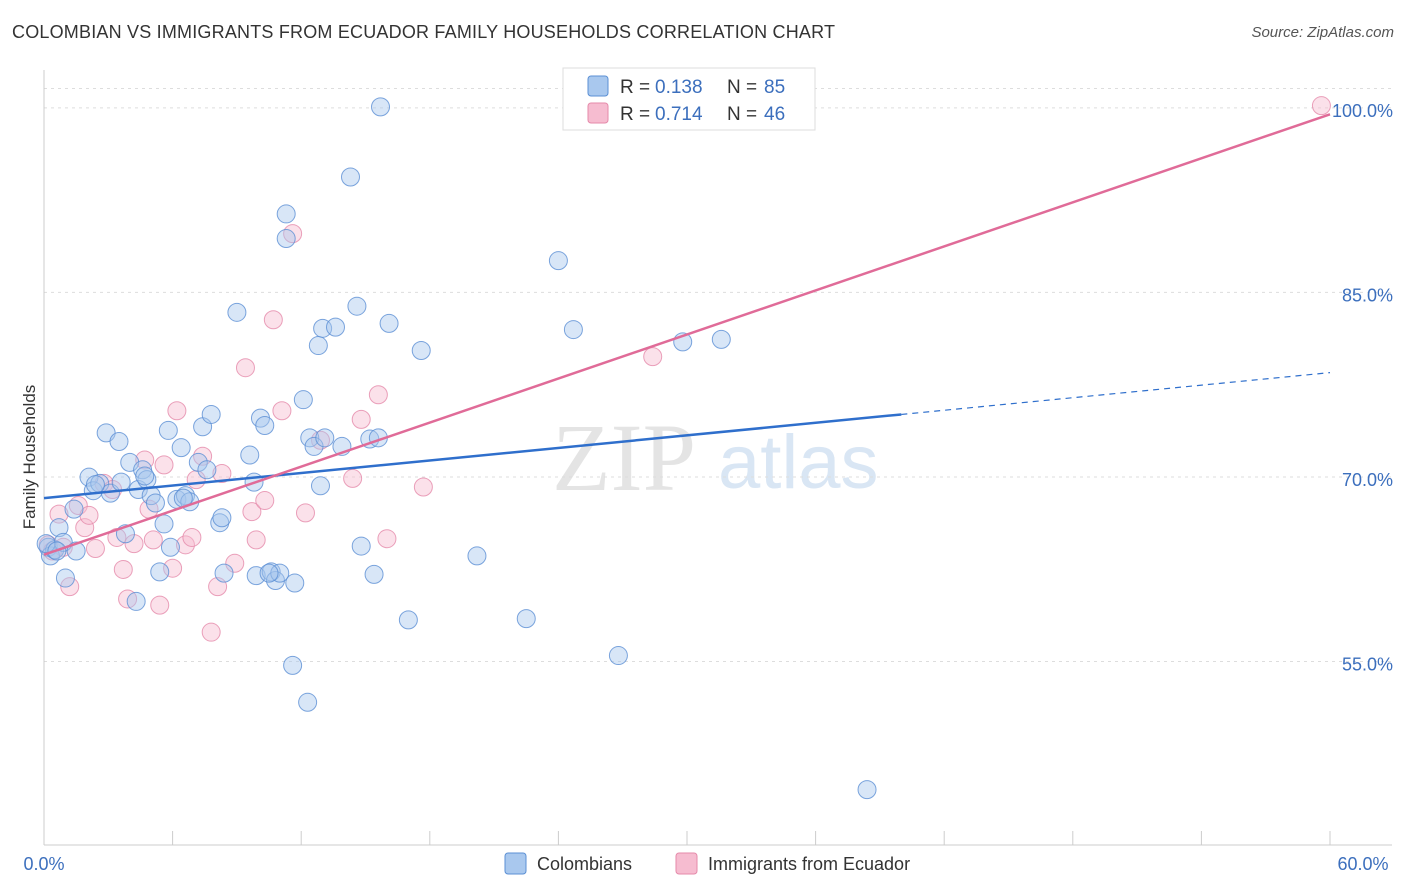 The height and width of the screenshot is (892, 1406). What do you see at coordinates (598, 113) in the screenshot?
I see `legend-swatch-ecuador` at bounding box center [598, 113].